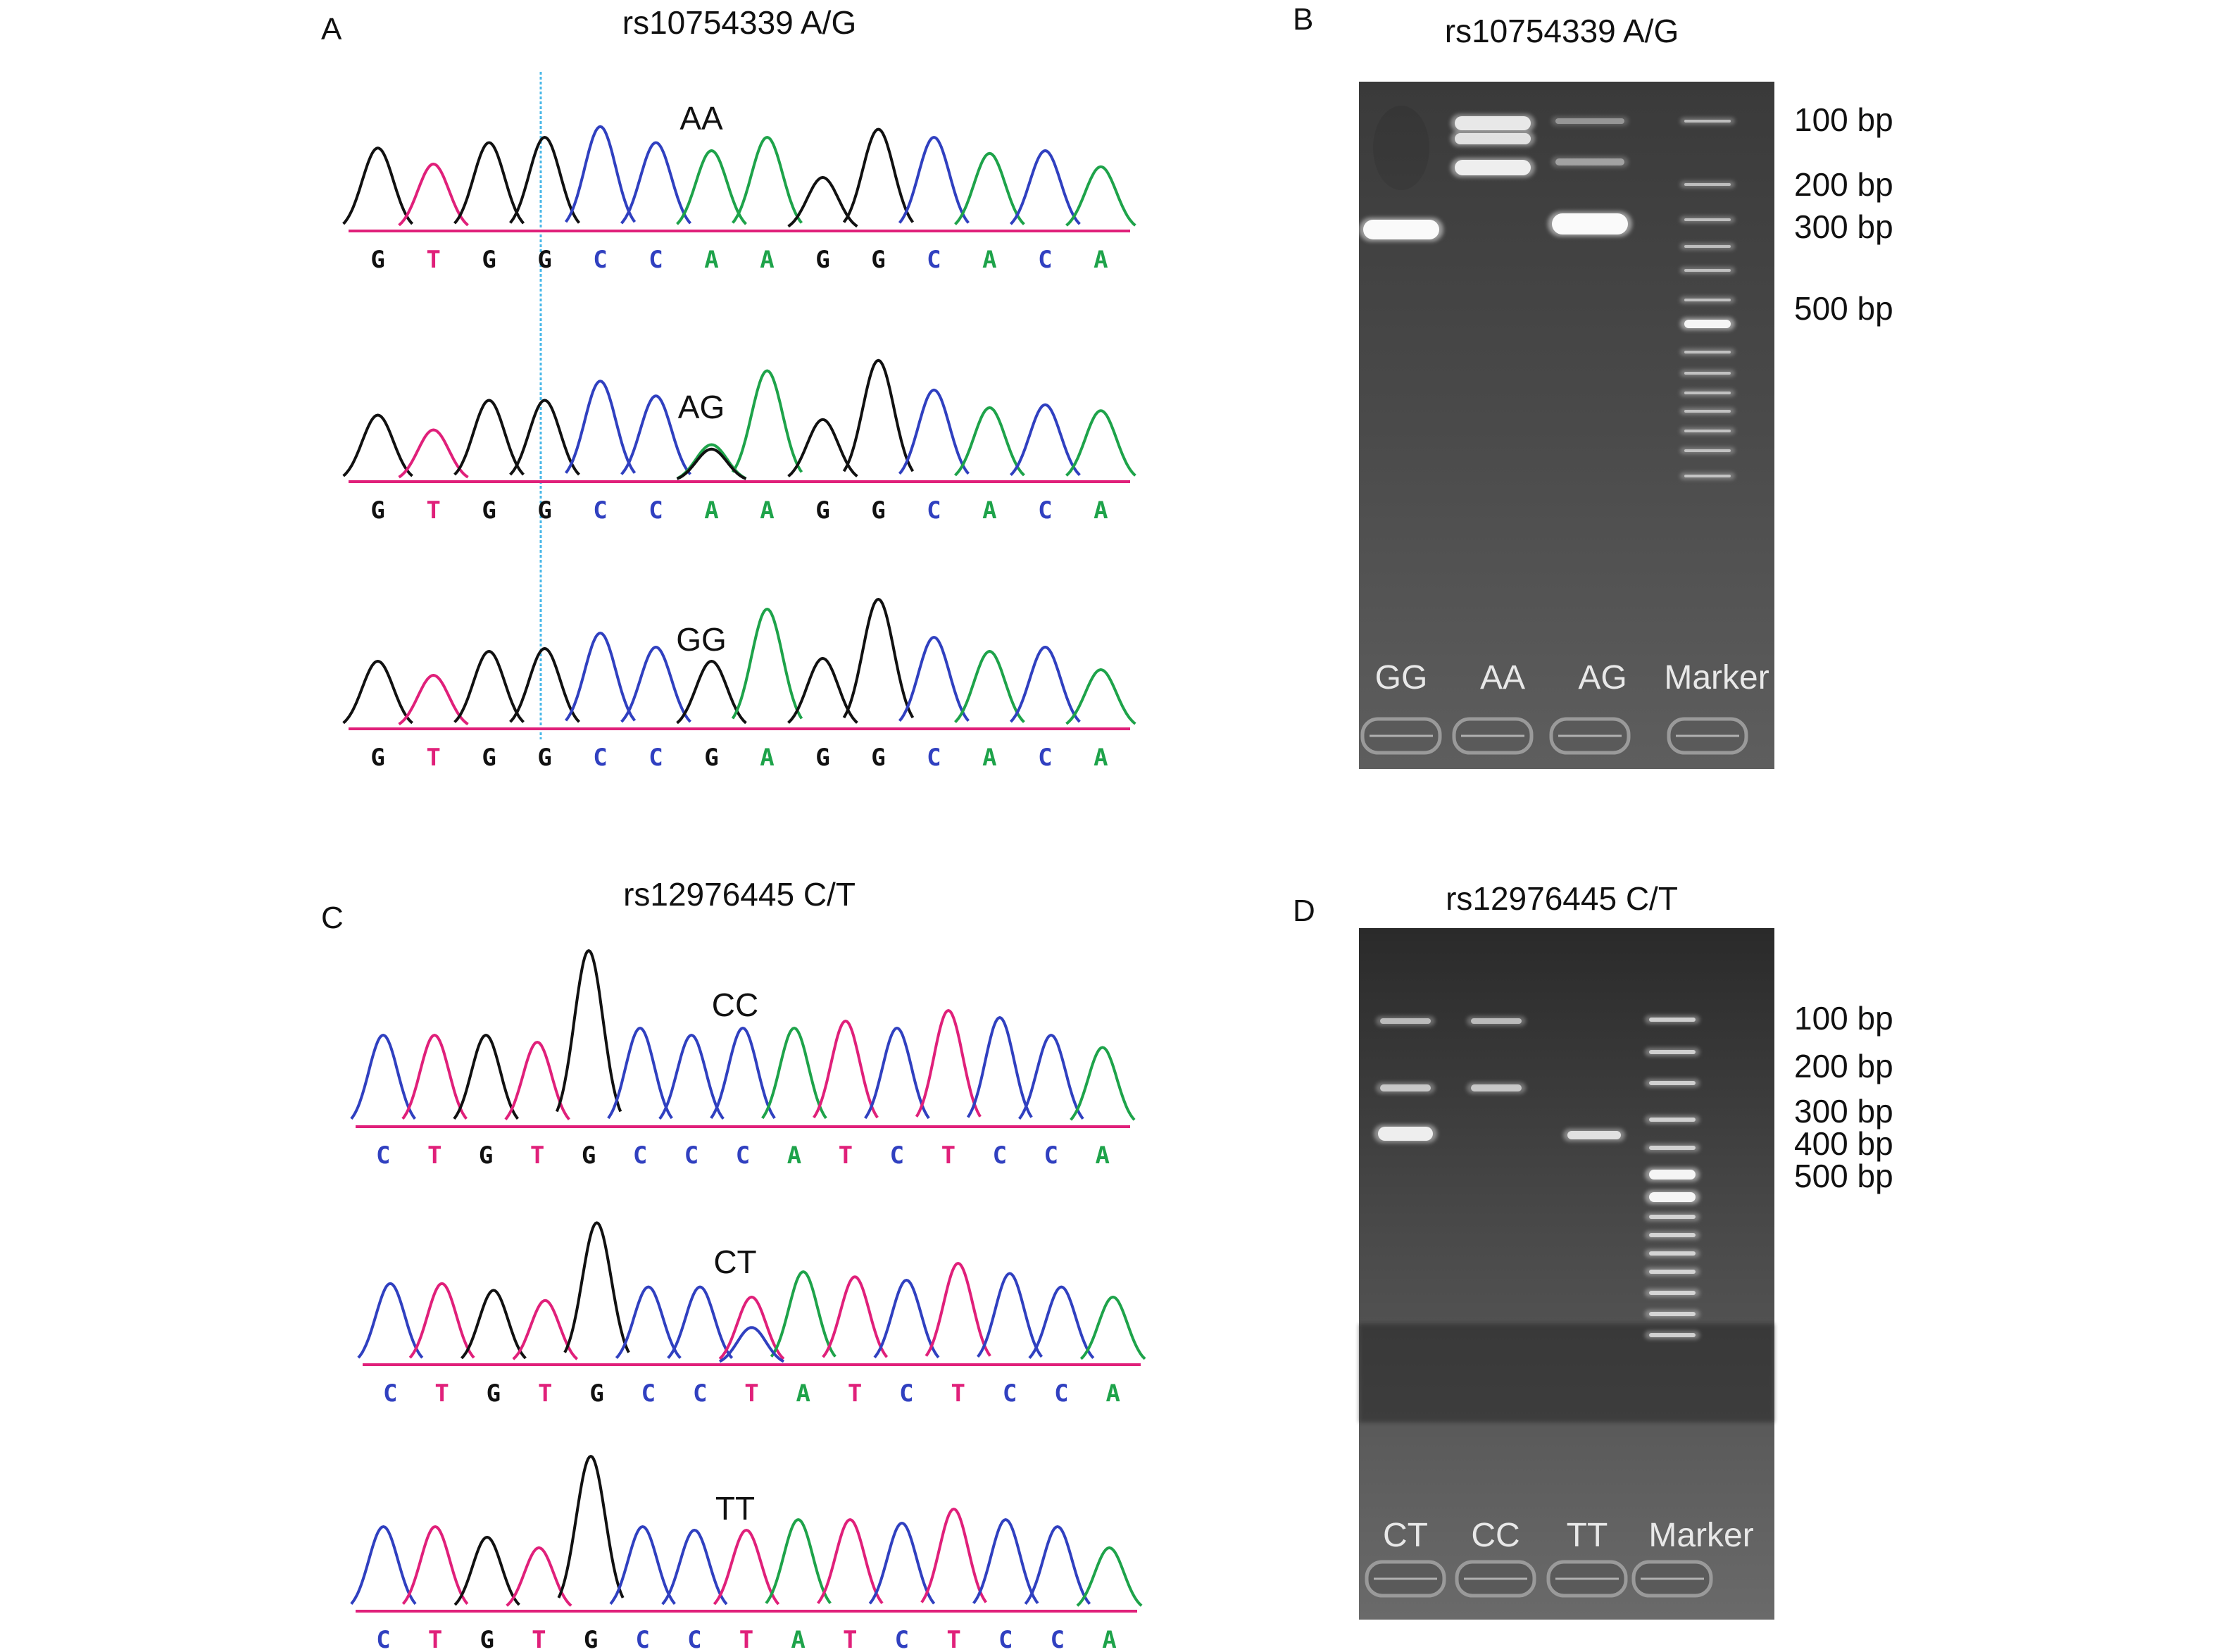  What do you see at coordinates (1405, 1021) in the screenshot?
I see `band-ct-upper` at bounding box center [1405, 1021].